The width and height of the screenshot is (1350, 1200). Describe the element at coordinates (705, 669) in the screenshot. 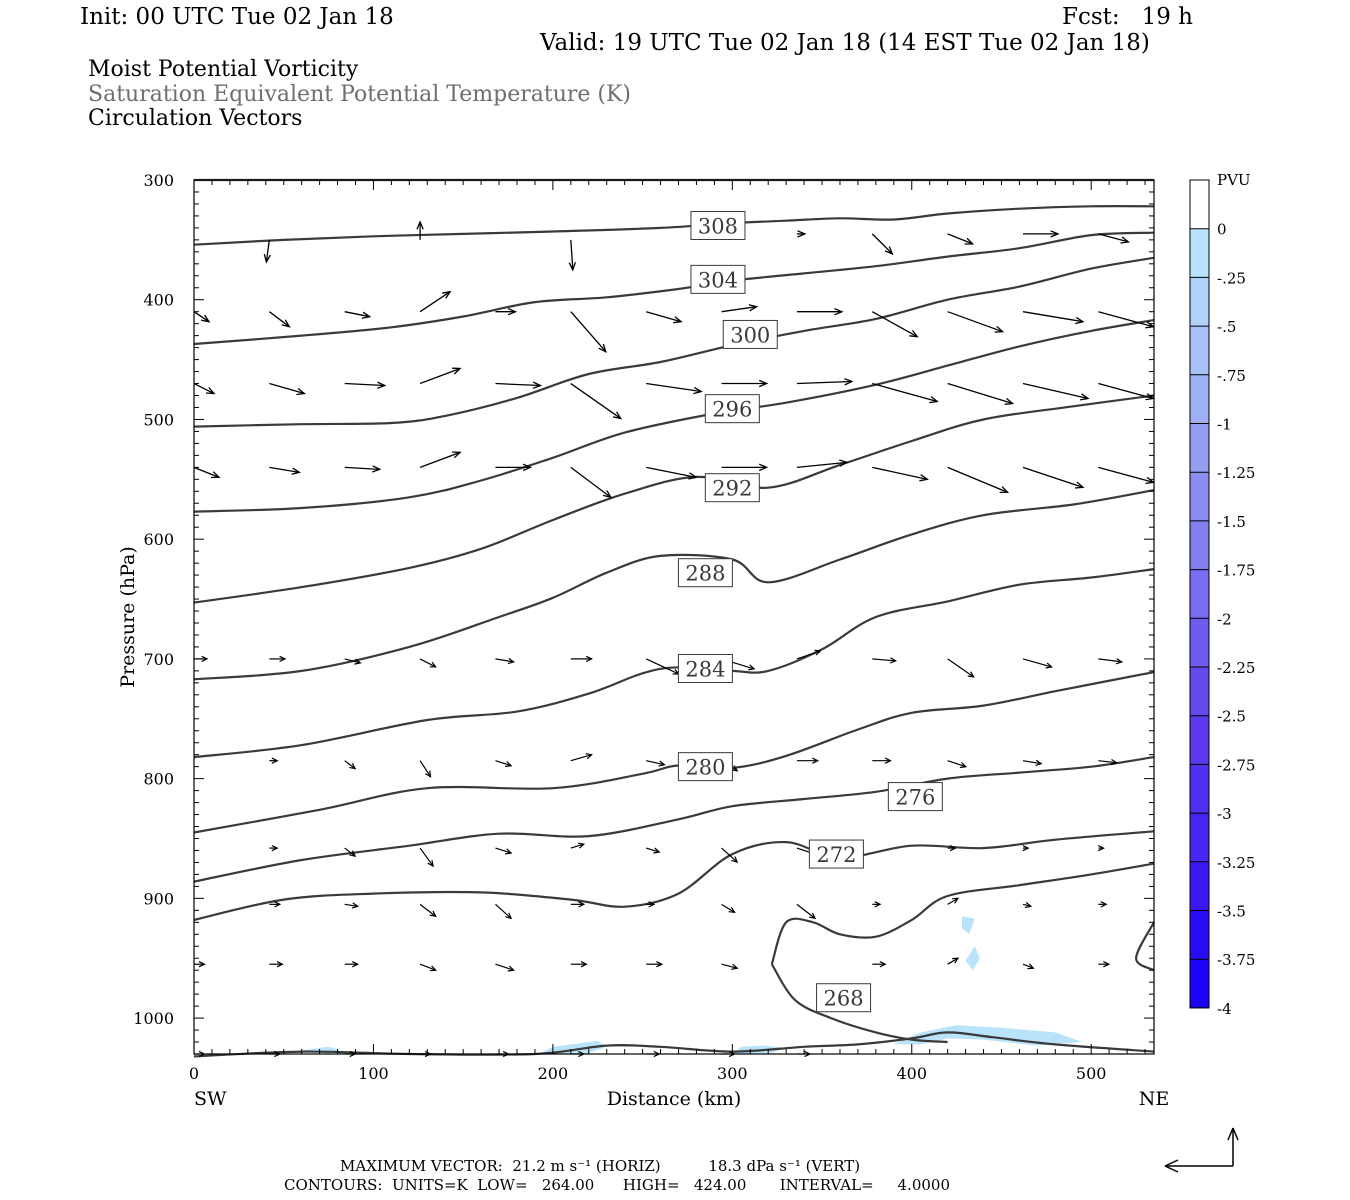

I see `contour-label: 284` at that location.